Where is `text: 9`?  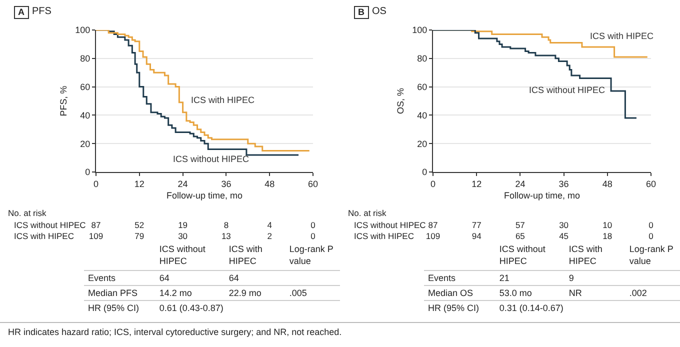
text: 9 is located at coordinates (571, 278).